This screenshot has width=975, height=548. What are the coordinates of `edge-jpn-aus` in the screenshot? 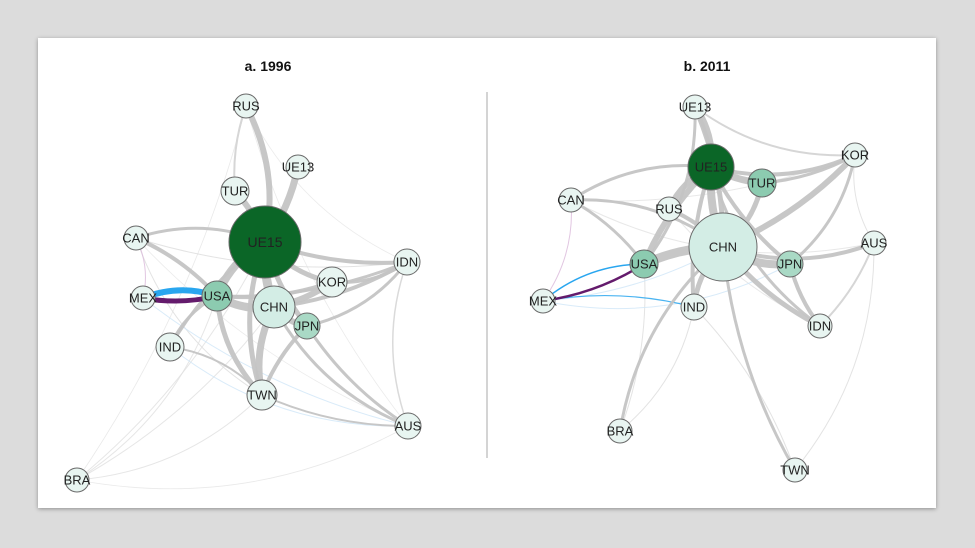 It's located at (357, 376).